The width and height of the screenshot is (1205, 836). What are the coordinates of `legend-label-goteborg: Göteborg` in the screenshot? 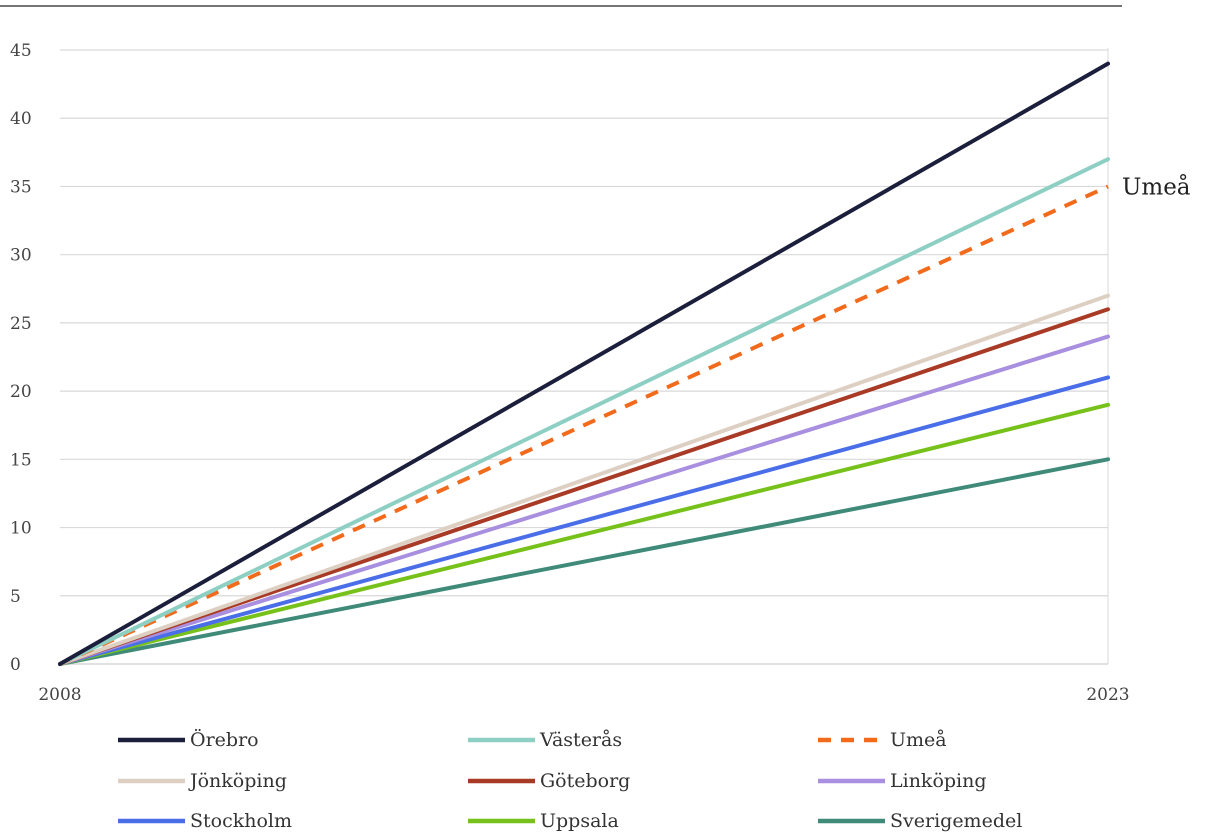 It's located at (585, 781).